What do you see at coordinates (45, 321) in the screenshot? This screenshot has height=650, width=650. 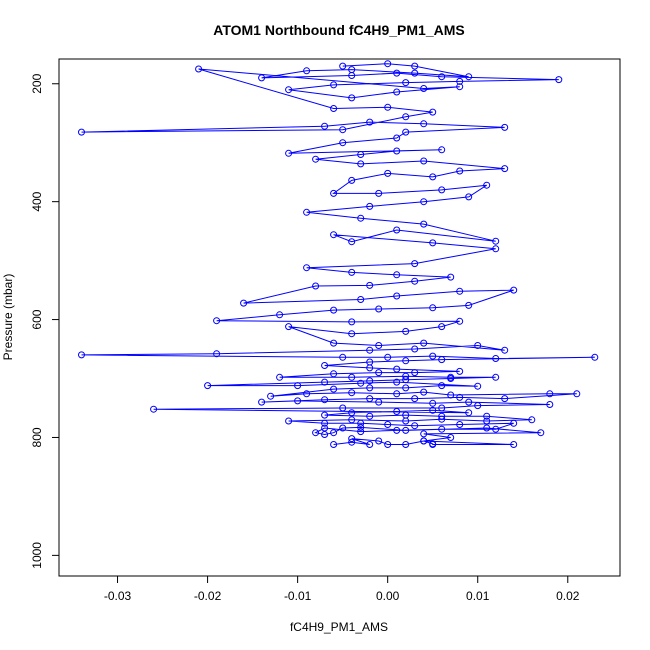 I see `y-axis: 200 400 600 800 1000` at bounding box center [45, 321].